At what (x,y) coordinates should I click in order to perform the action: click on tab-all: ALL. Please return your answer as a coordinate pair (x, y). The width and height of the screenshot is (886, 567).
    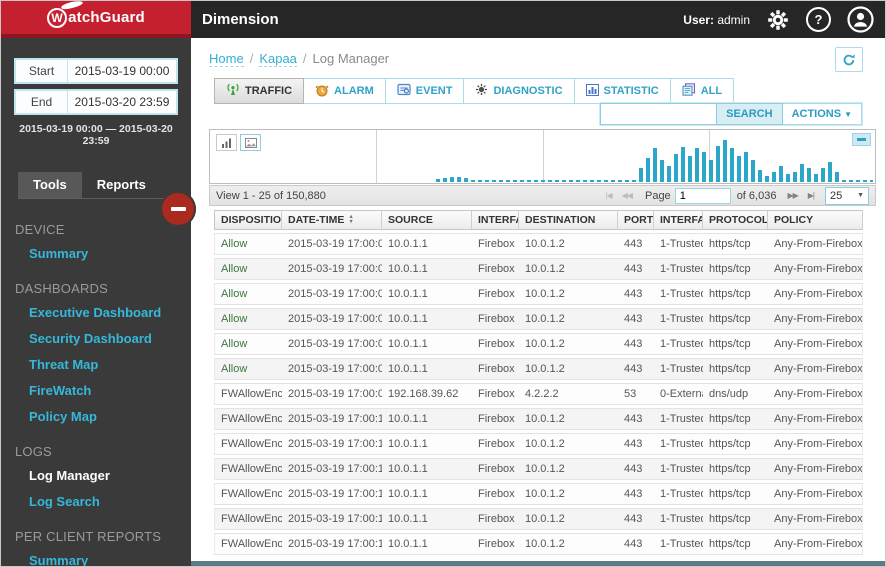
    Looking at the image, I should click on (702, 91).